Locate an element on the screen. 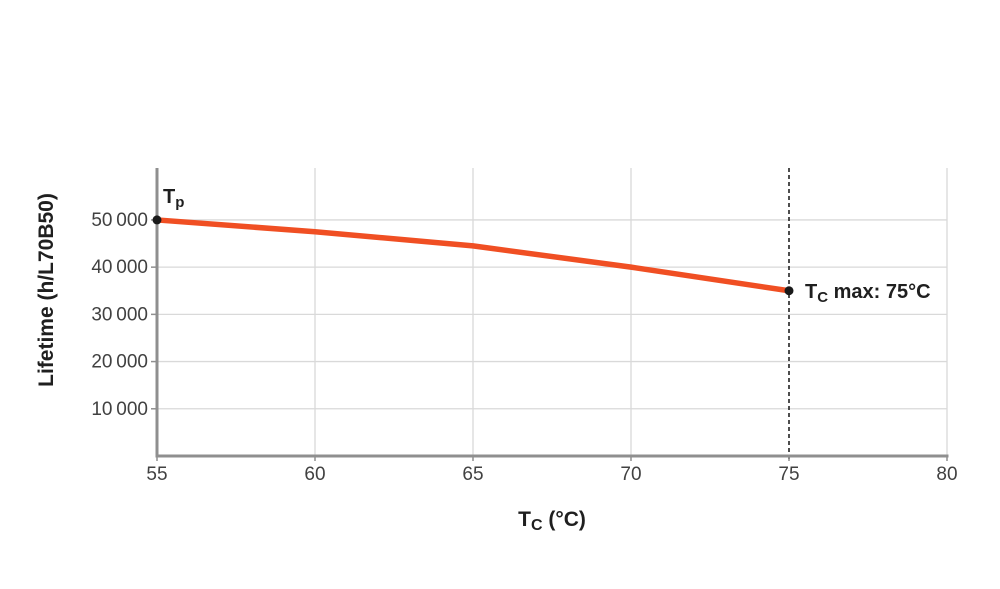 Image resolution: width=1000 pixels, height=589 pixels. x-tick-label: 75 is located at coordinates (788, 474).